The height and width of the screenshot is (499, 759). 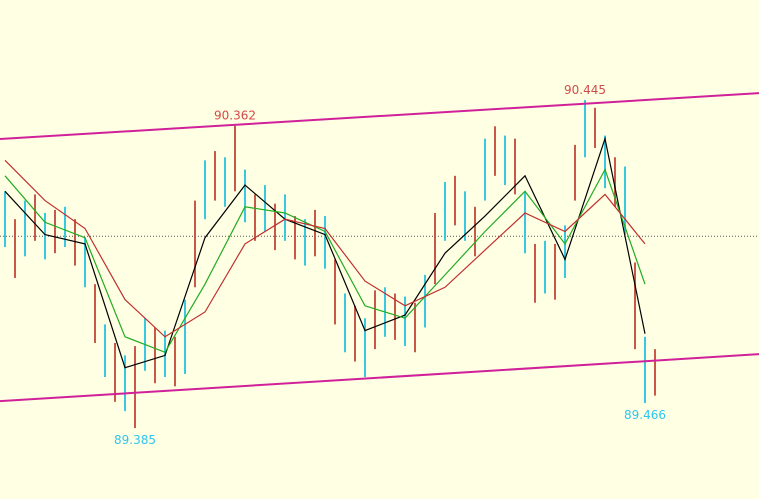 What do you see at coordinates (585, 90) in the screenshot?
I see `price-label: 90.445` at bounding box center [585, 90].